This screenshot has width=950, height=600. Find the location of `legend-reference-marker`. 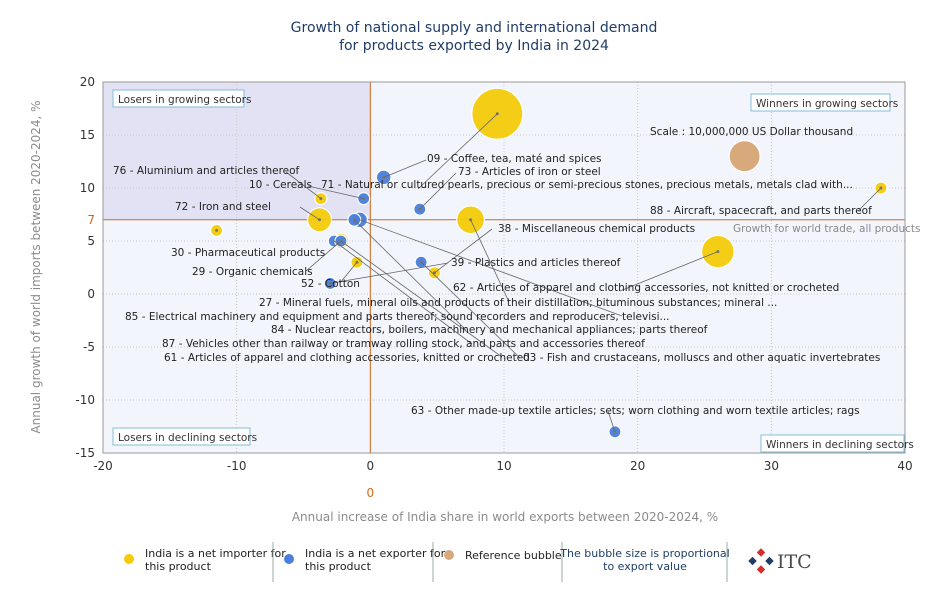

legend-reference-marker is located at coordinates (449, 555).